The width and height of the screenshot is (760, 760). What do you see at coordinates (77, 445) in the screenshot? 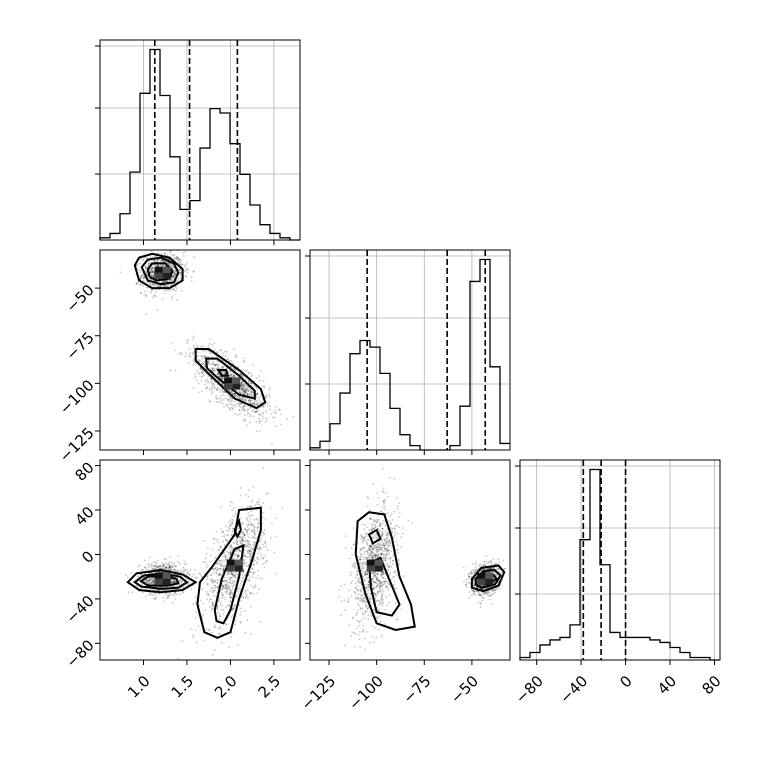
I see `y-tick-label: −125` at bounding box center [77, 445].